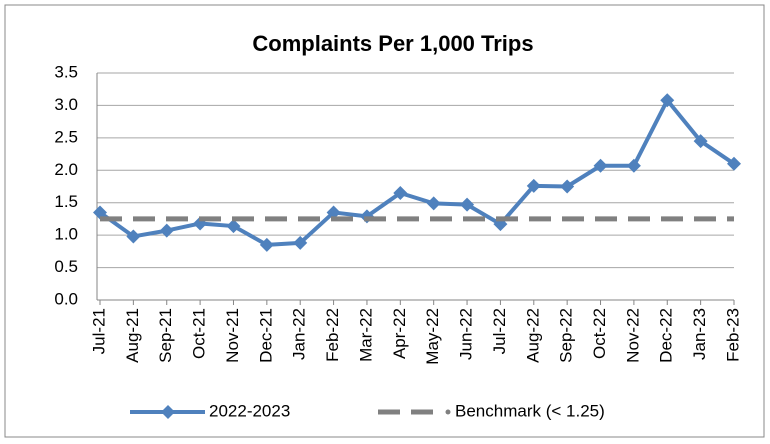 This screenshot has width=770, height=444. I want to click on x-tick-label: Feb-22, so click(332, 335).